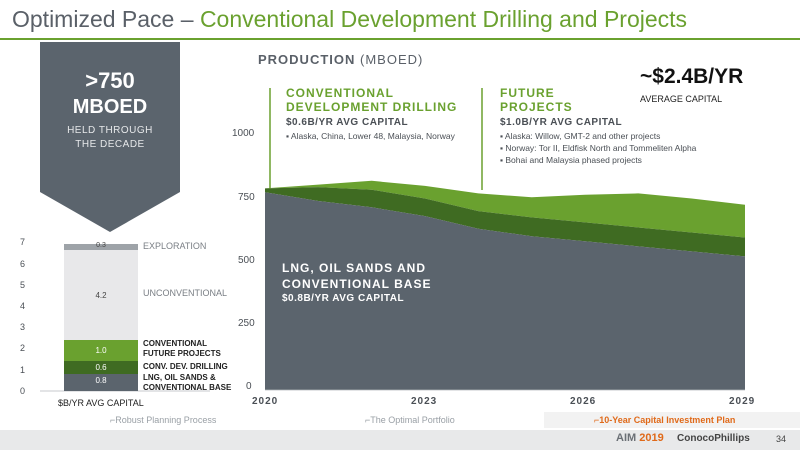  I want to click on y-tick-0: 0, so click(249, 386).